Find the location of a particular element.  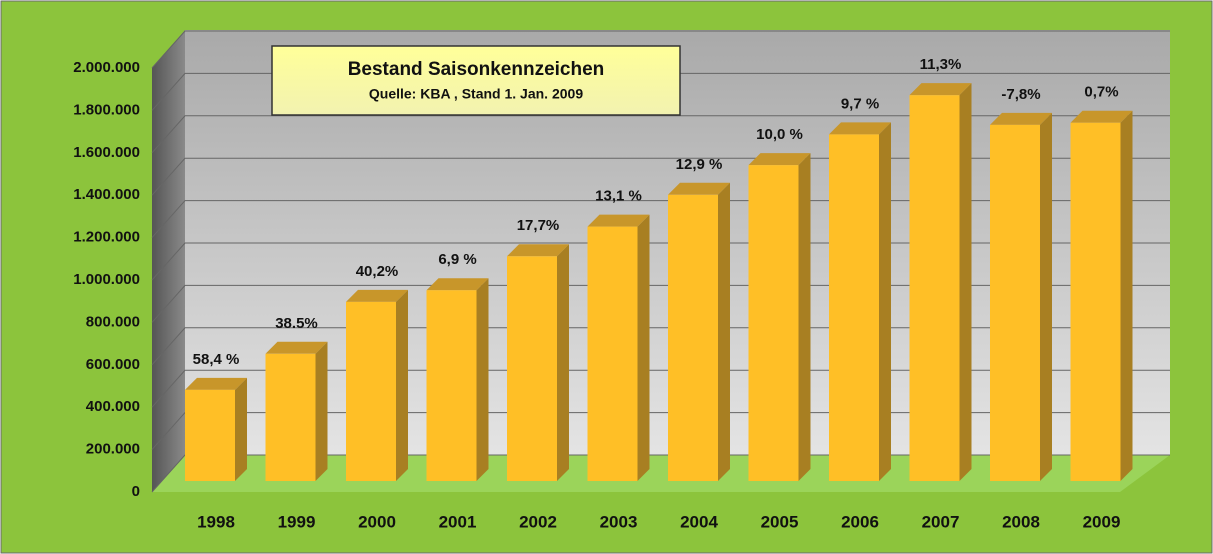

growth-label: 17,7% is located at coordinates (538, 225).